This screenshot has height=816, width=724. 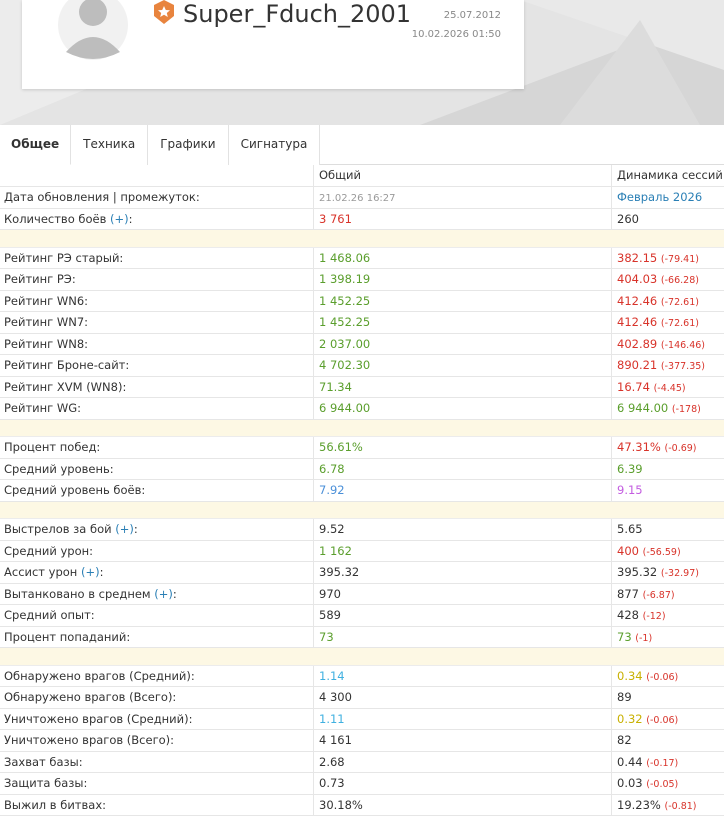 I want to click on session-delta: (-4.45), so click(x=670, y=388).